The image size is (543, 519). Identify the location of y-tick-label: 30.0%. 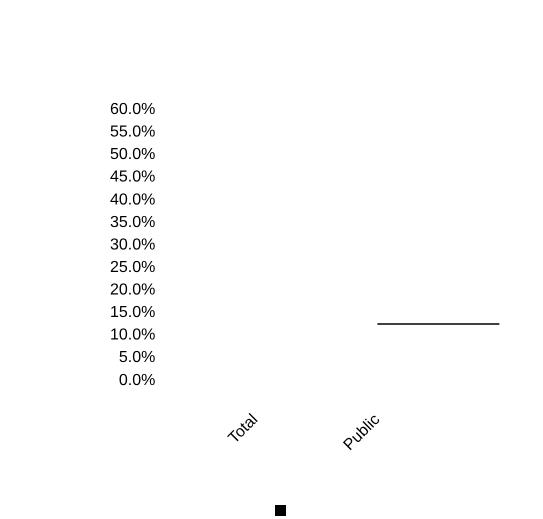
(133, 245).